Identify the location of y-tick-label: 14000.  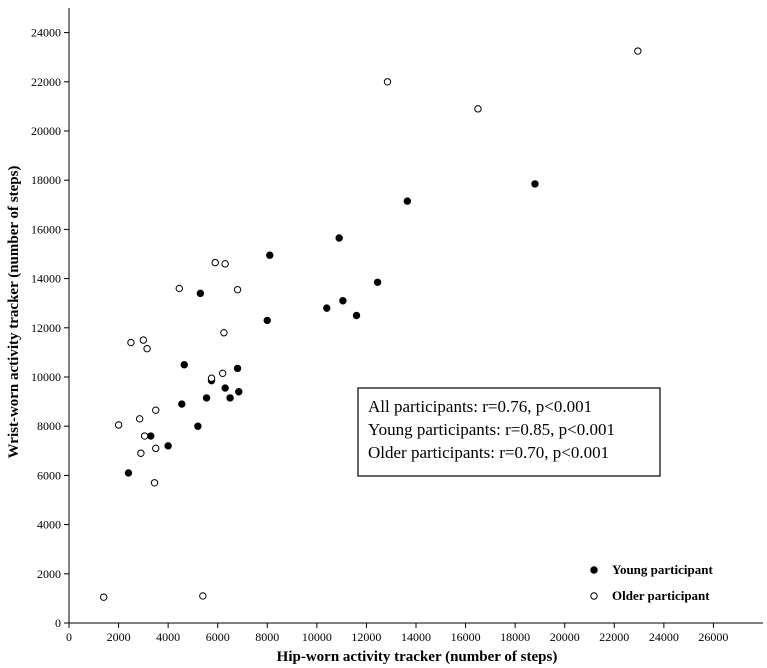
(46, 279).